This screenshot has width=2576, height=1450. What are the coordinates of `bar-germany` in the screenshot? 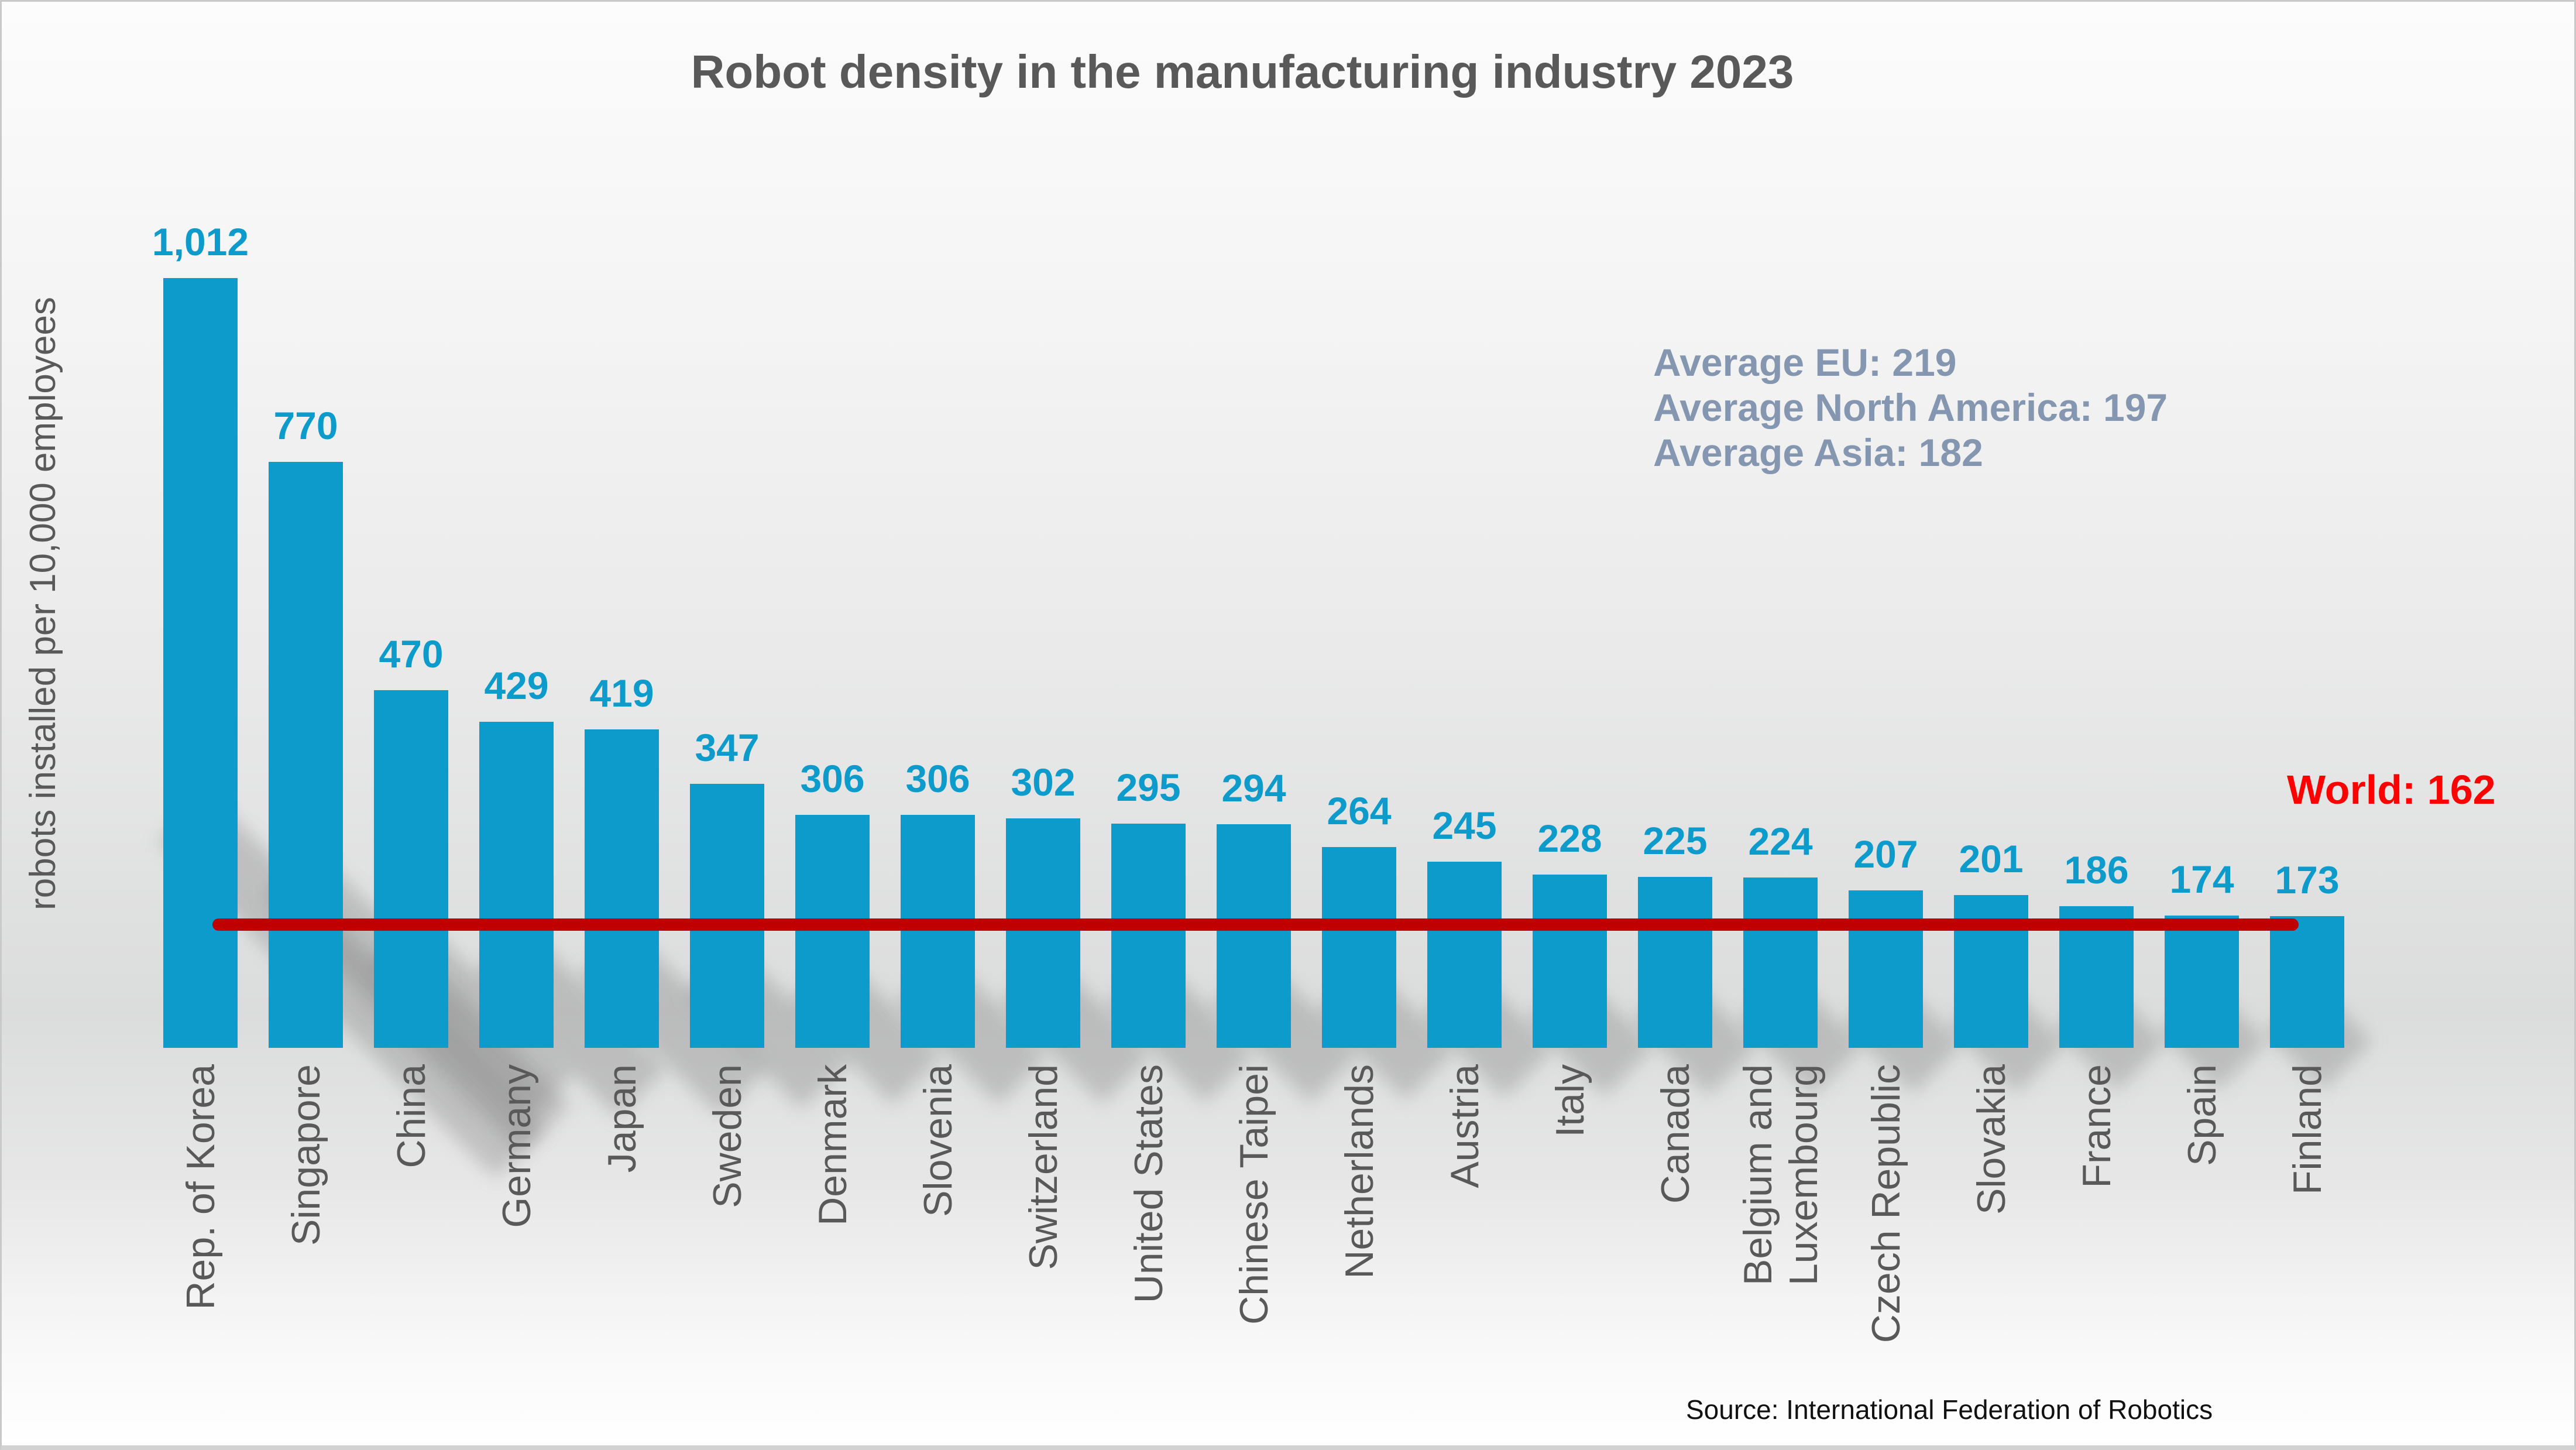 It's located at (516, 885).